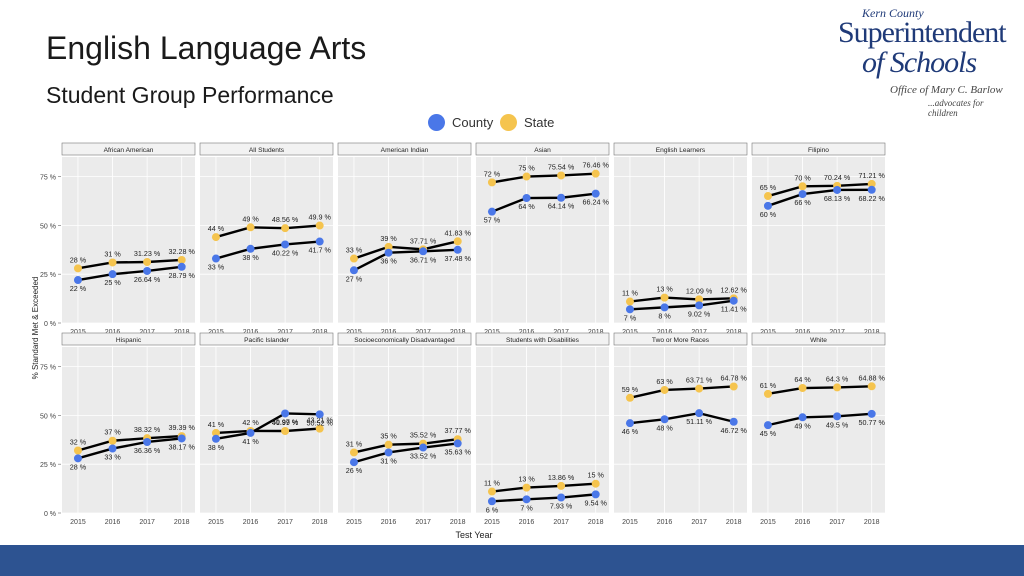  I want to click on county-data-label: 26.64 %, so click(147, 279).